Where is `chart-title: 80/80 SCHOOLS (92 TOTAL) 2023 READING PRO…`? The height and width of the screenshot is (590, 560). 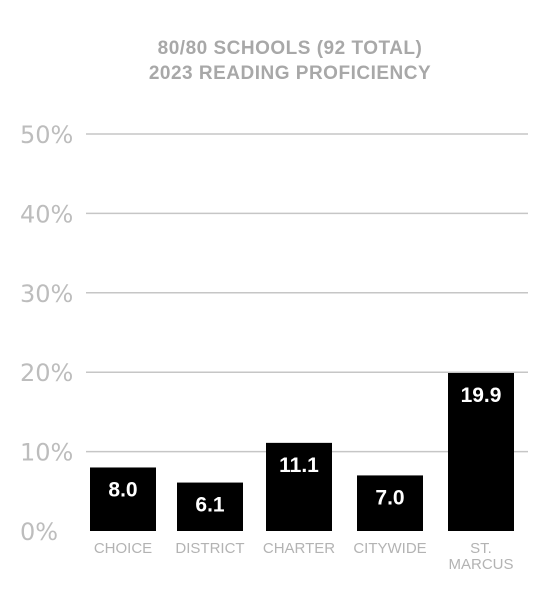 chart-title: 80/80 SCHOOLS (92 TOTAL) 2023 READING PRO… is located at coordinates (290, 61).